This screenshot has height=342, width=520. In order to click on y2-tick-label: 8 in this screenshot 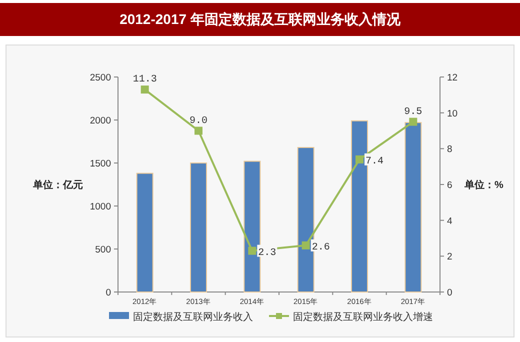, I will do `click(449, 150)`.